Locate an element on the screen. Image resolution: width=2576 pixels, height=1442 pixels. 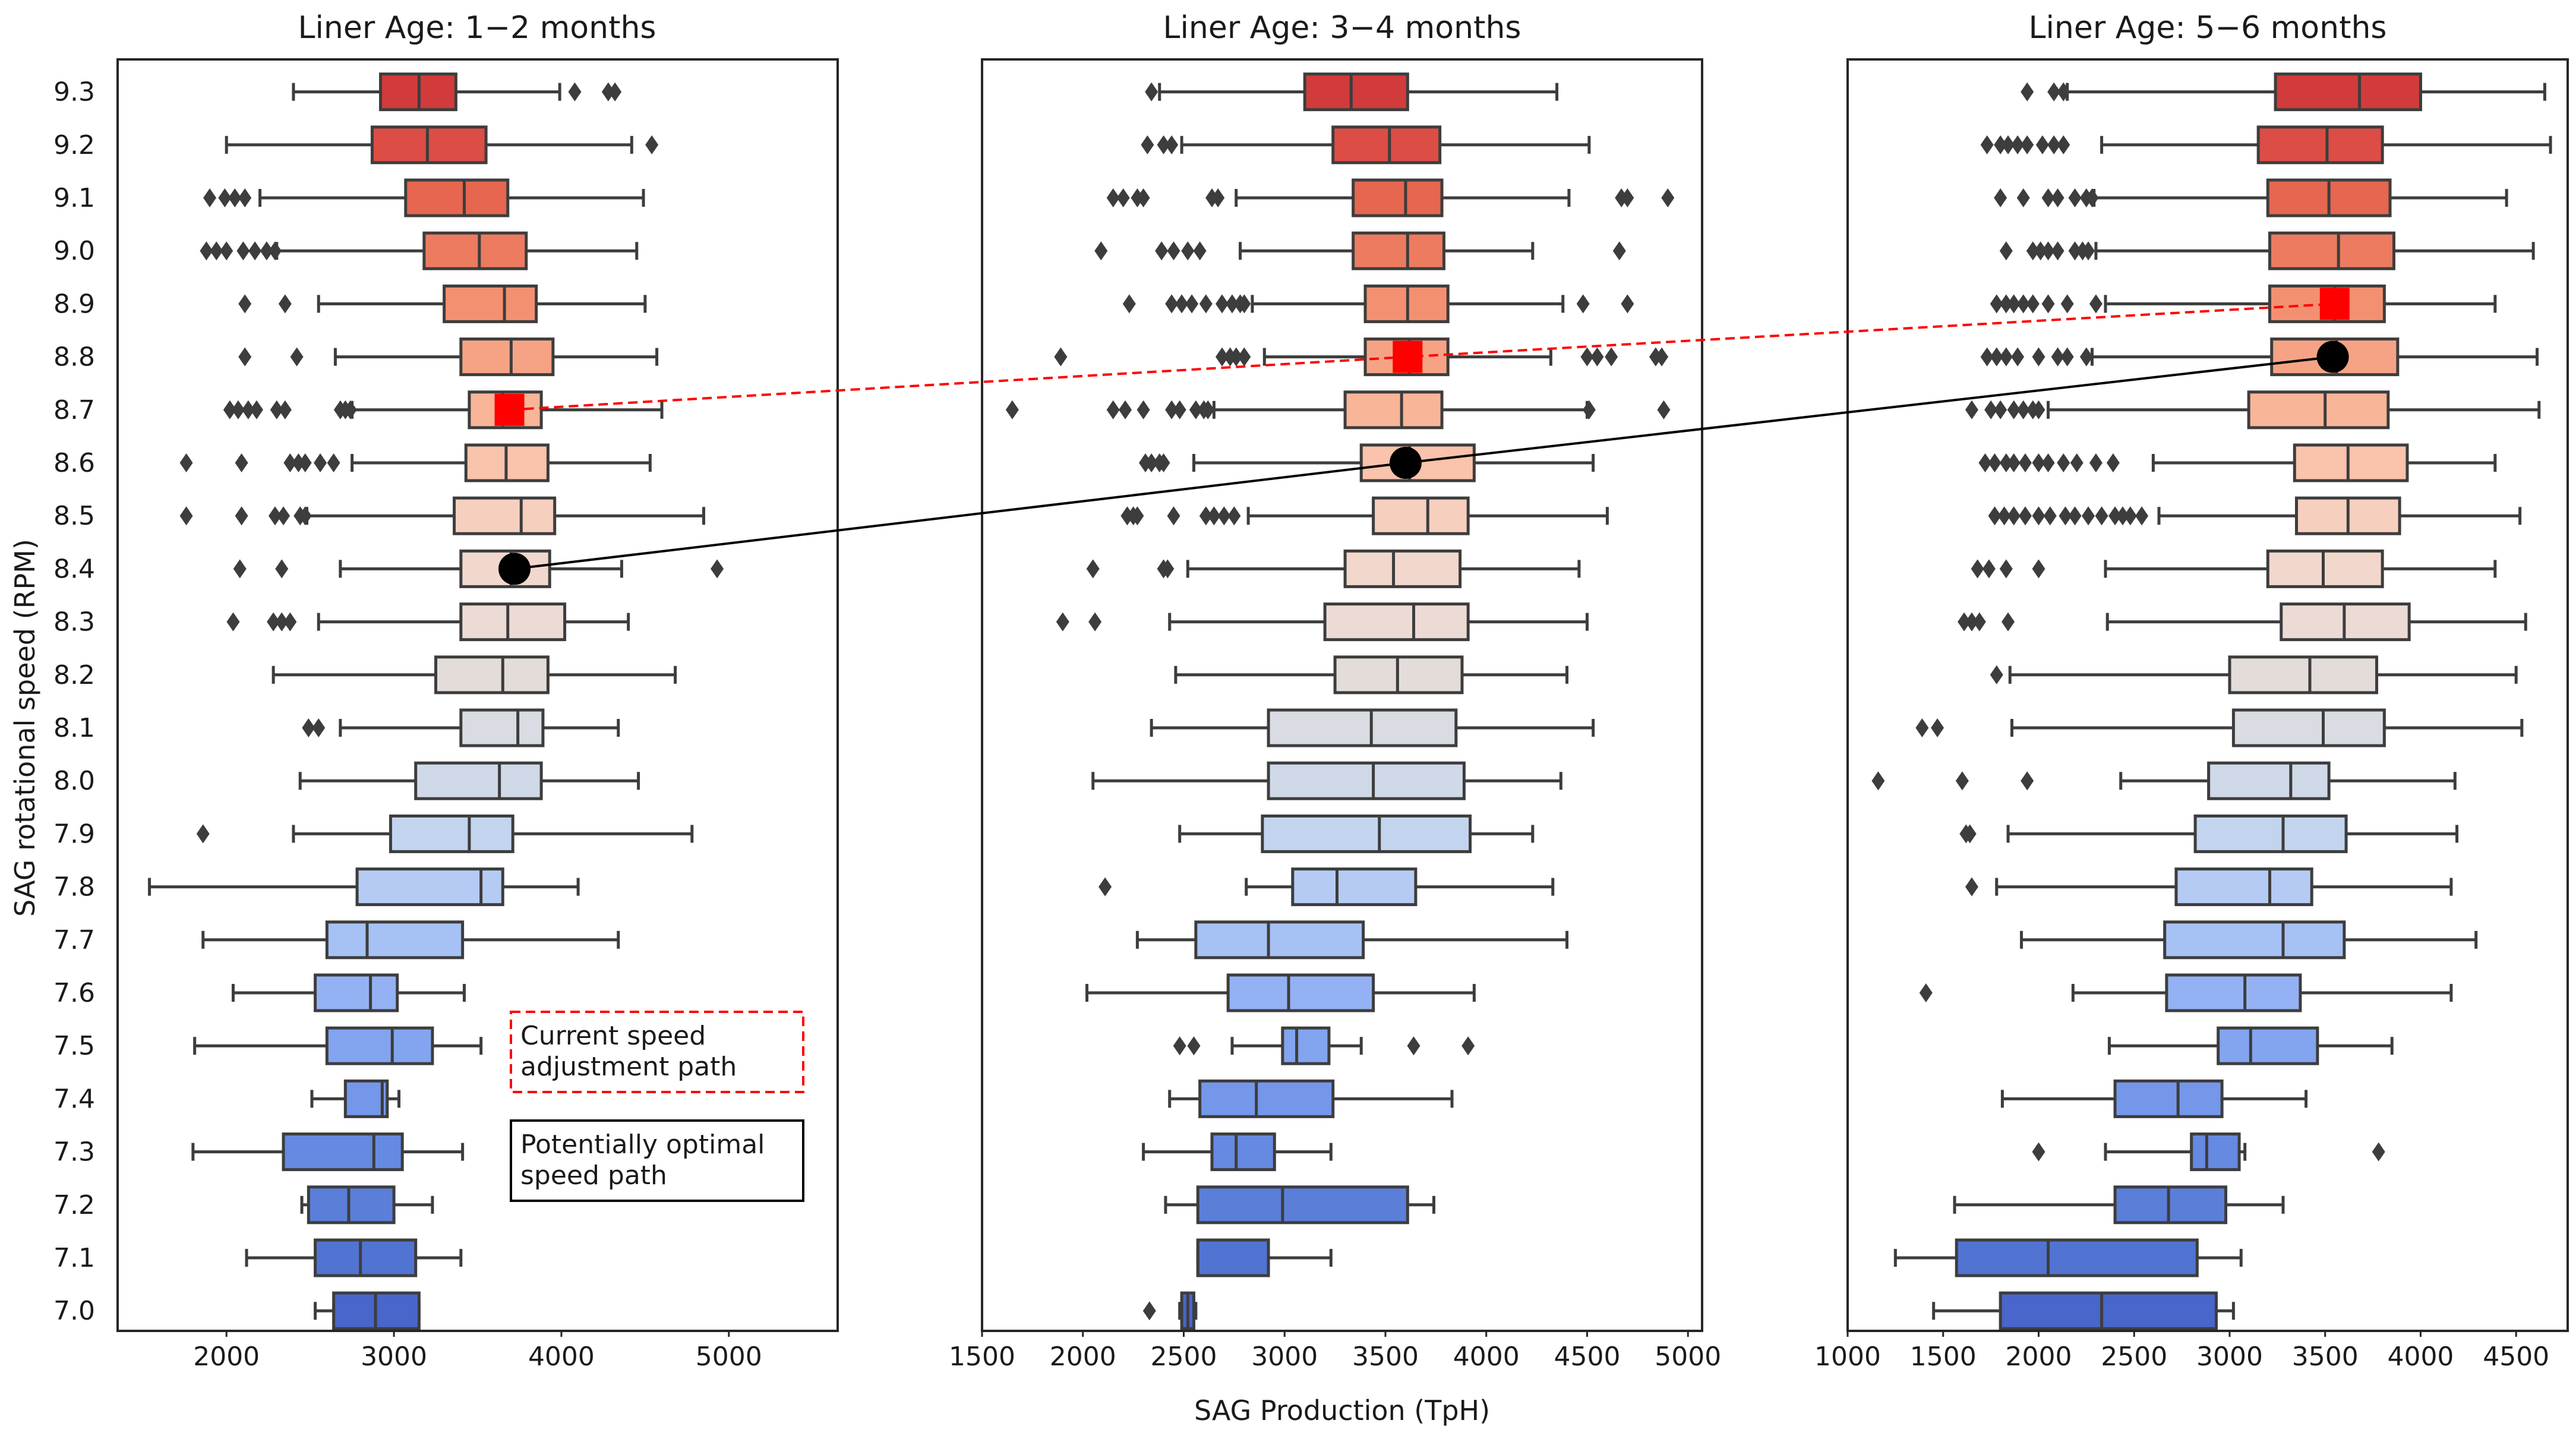
box-9.0 is located at coordinates (2267, 250).